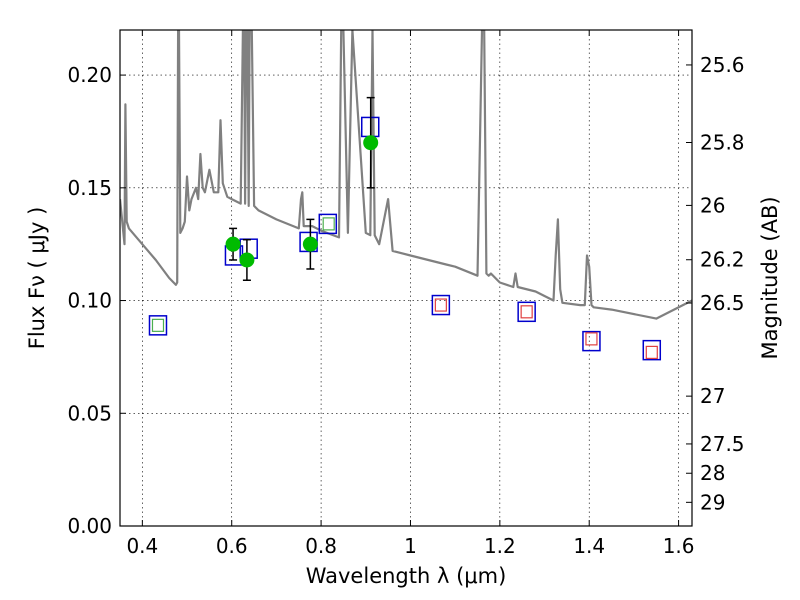 Image resolution: width=800 pixels, height=600 pixels. What do you see at coordinates (321, 546) in the screenshot?
I see `x-tick-label: 0.8` at bounding box center [321, 546].